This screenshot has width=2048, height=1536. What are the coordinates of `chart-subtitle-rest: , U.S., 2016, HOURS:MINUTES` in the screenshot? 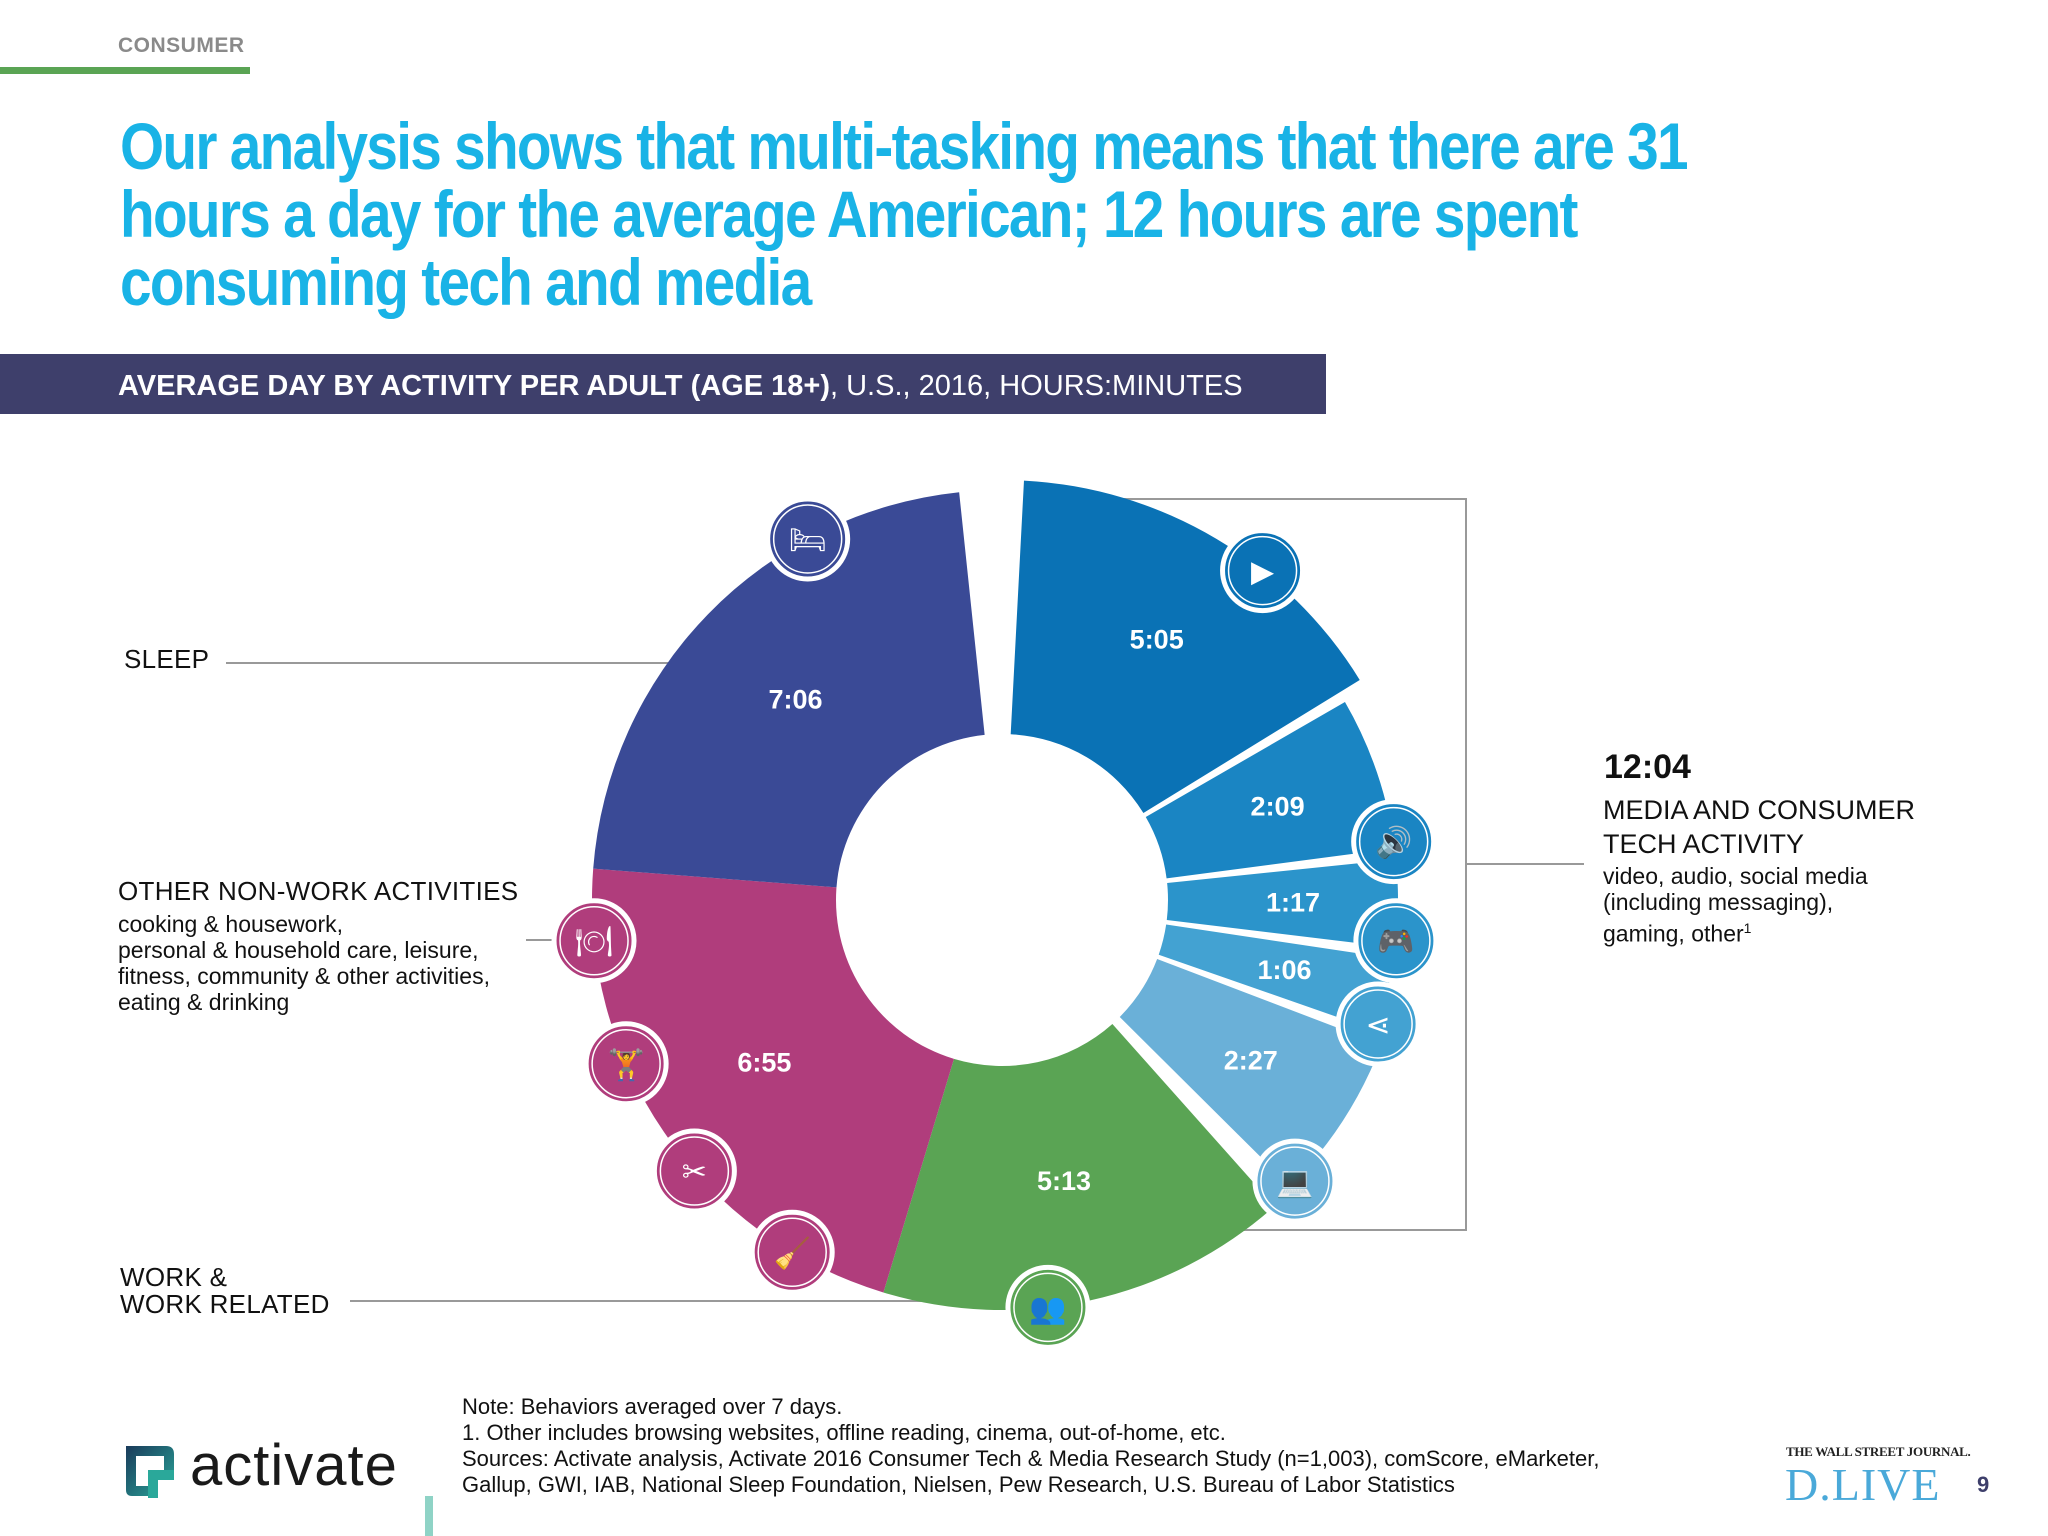 It's located at (1036, 386).